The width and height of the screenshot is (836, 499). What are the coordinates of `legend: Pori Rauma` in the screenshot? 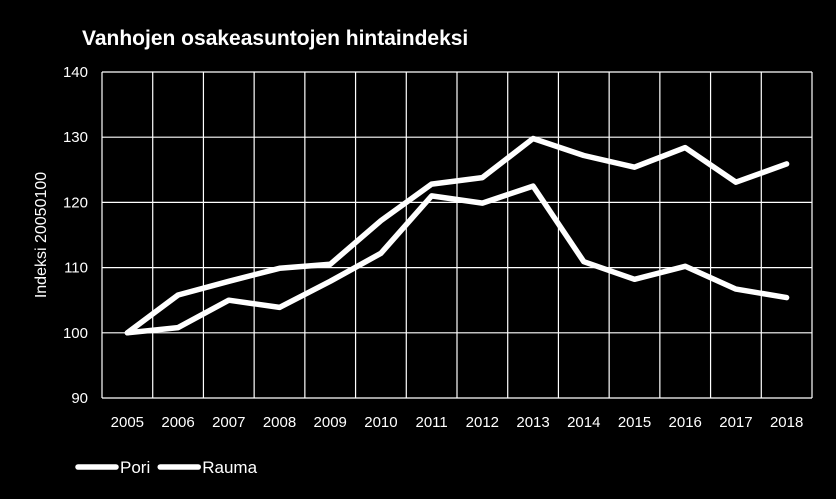 It's located at (166, 467).